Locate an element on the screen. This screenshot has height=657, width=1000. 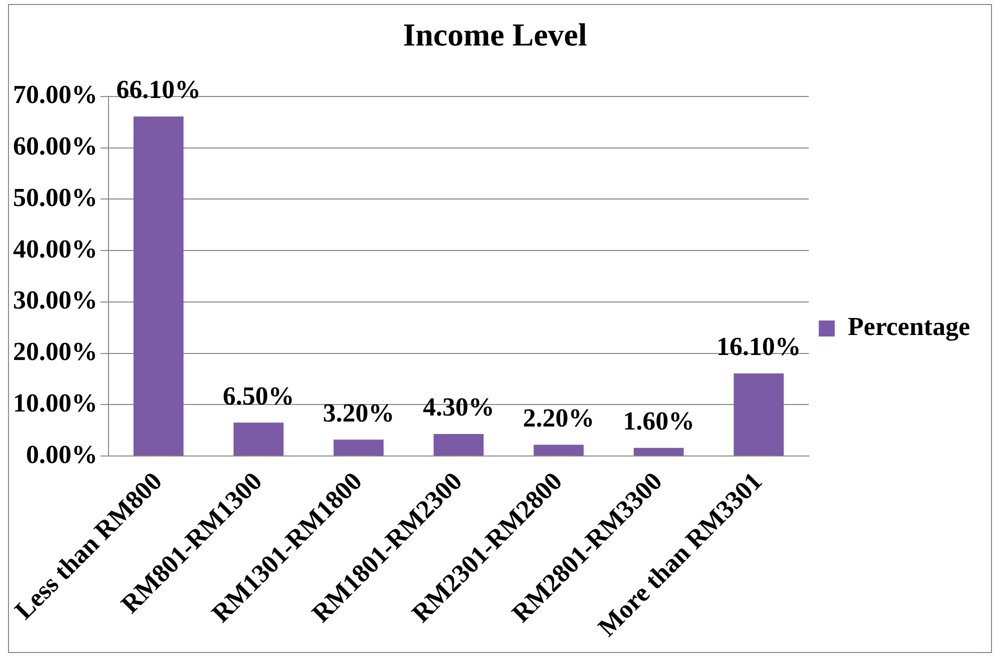
y-tick-label: 20.00% is located at coordinates (55, 351).